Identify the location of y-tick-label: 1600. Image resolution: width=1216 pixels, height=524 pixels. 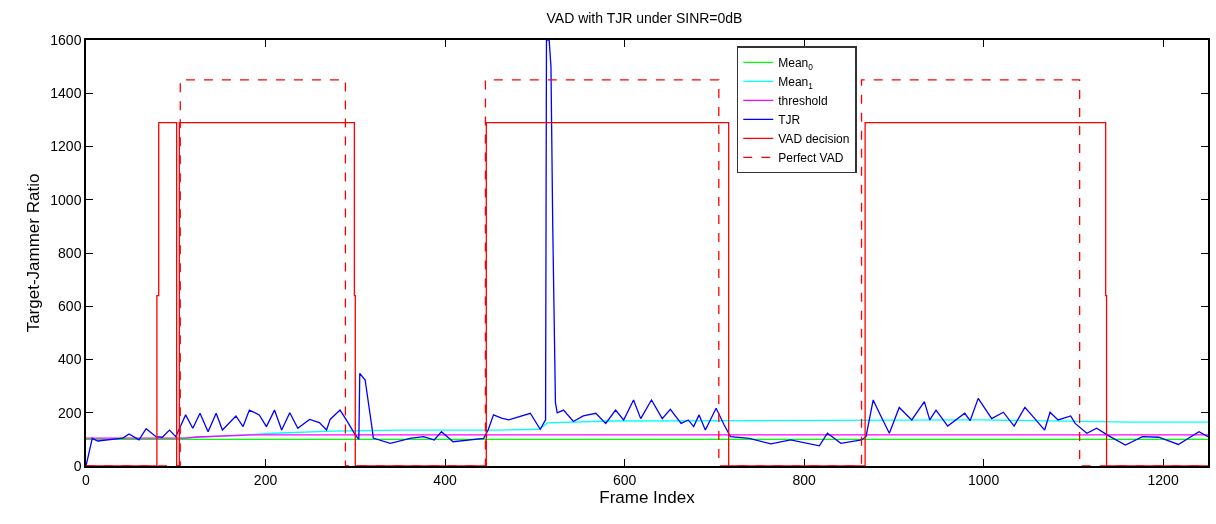
(66, 39).